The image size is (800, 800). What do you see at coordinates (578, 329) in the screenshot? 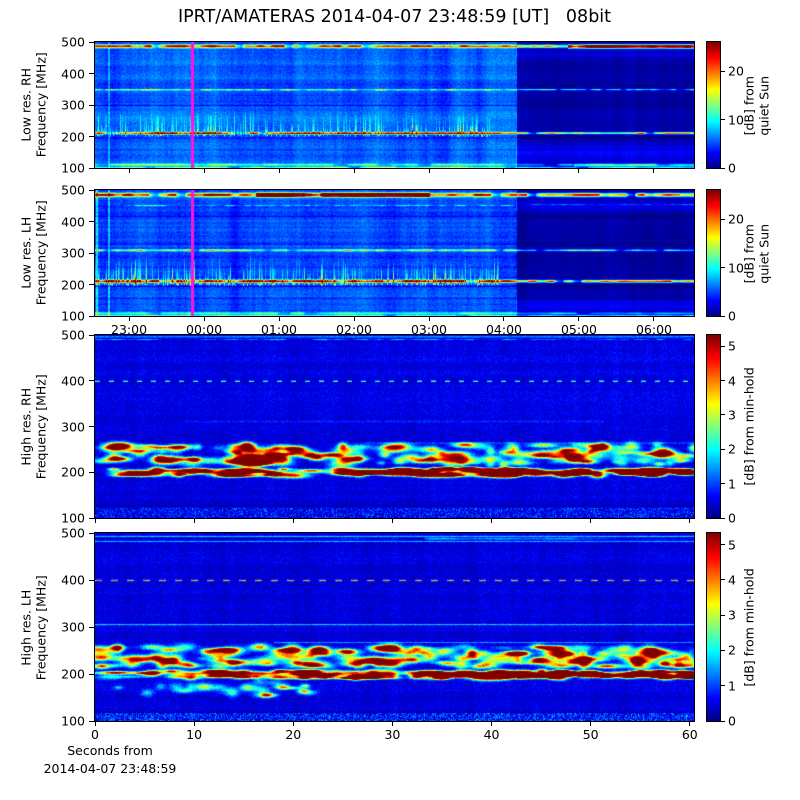
I see `x-tick-label: 05:00` at bounding box center [578, 329].